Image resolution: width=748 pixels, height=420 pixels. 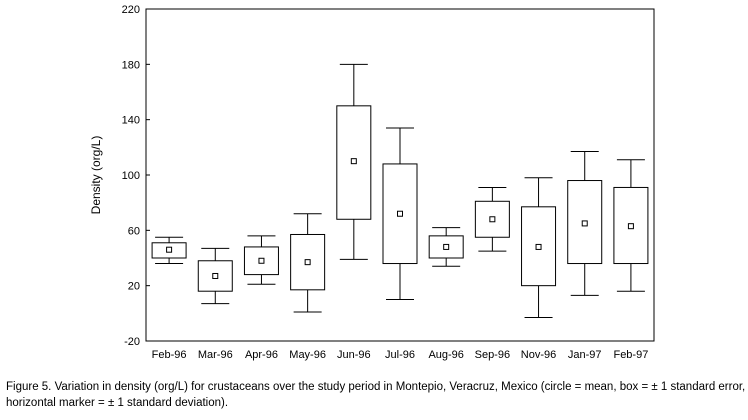 I want to click on x-tick-label: Nov-96, so click(x=538, y=355).